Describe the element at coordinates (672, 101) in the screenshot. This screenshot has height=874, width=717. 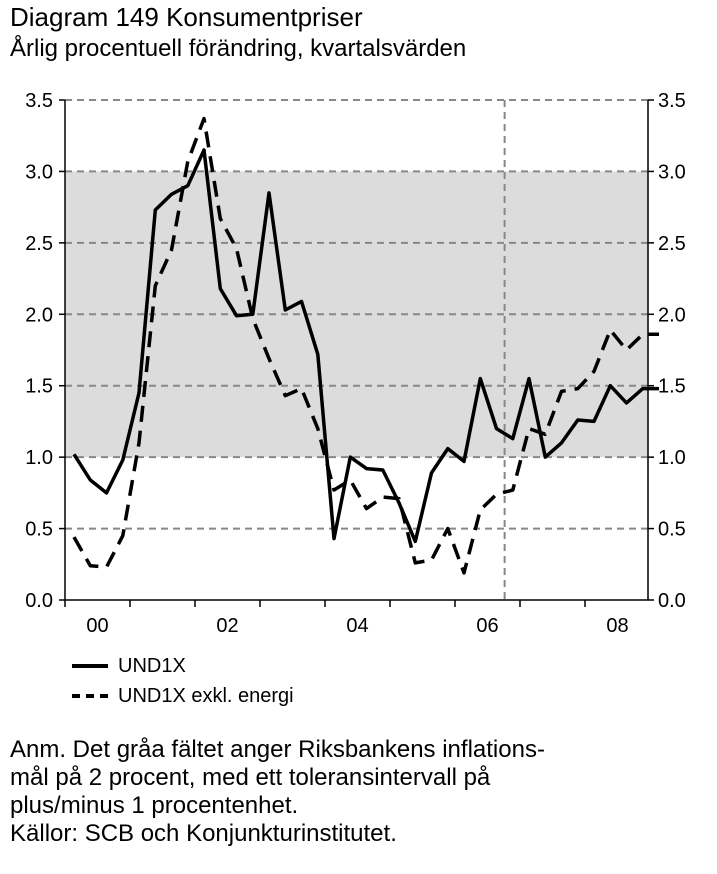
I see `y-tick-label-right: 3.5` at that location.